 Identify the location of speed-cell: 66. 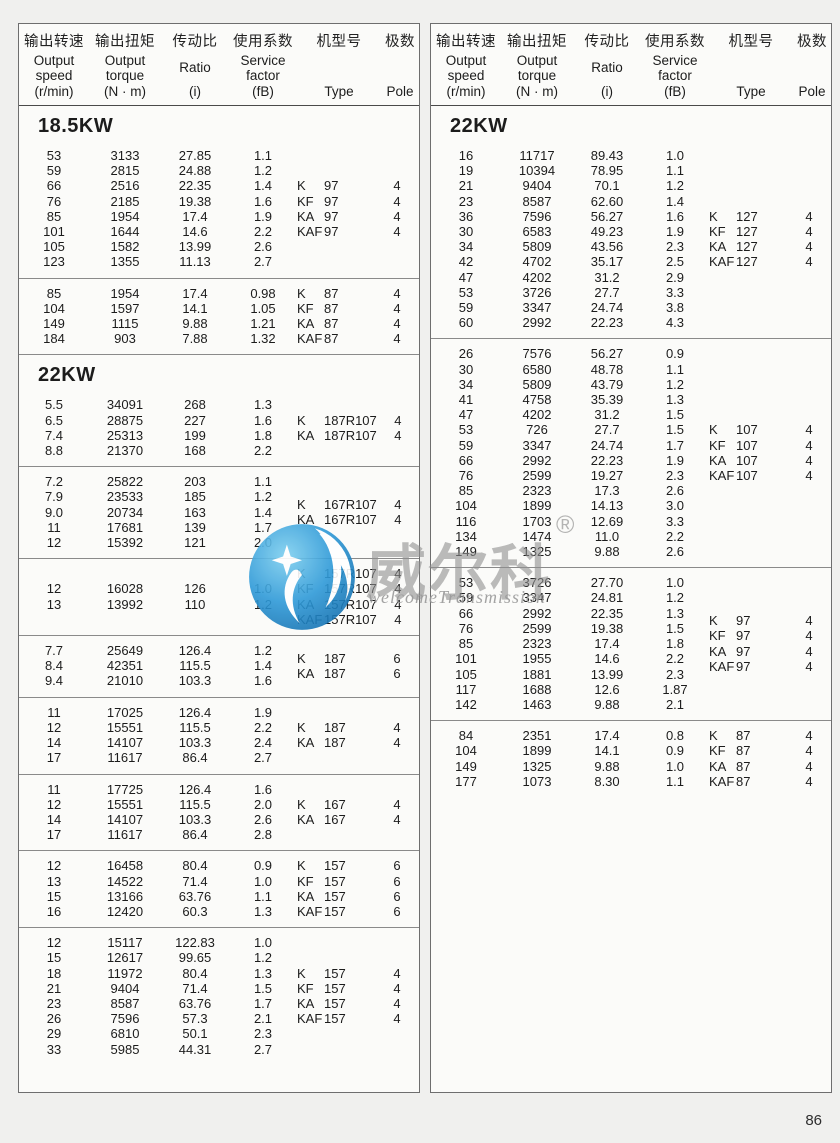
(54, 186).